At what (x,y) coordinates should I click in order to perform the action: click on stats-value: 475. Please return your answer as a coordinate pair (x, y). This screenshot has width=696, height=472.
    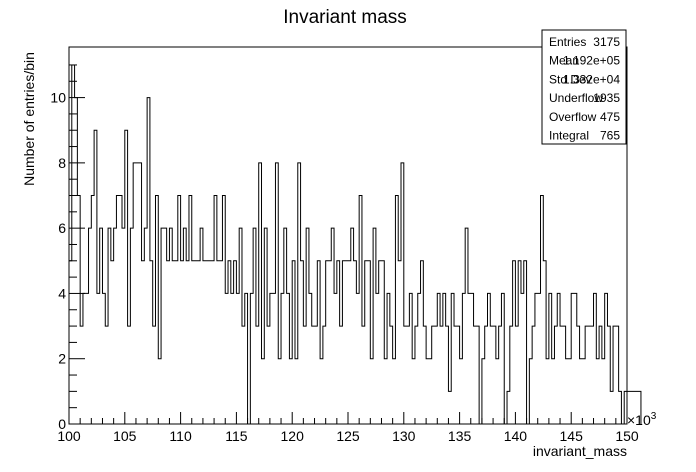
    Looking at the image, I should click on (610, 117).